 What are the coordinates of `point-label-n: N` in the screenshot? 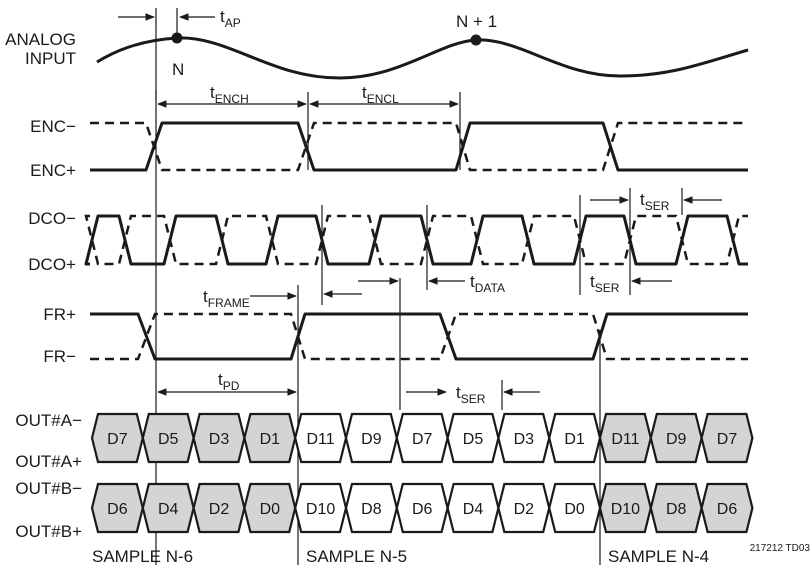 It's located at (178, 69).